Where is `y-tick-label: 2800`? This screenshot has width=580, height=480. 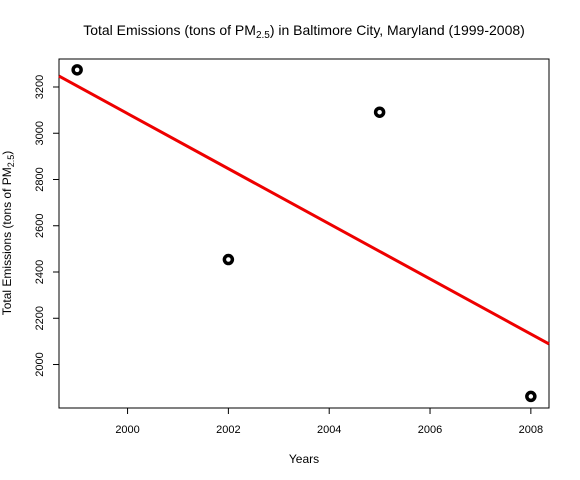 y-tick-label: 2800 is located at coordinates (40, 179).